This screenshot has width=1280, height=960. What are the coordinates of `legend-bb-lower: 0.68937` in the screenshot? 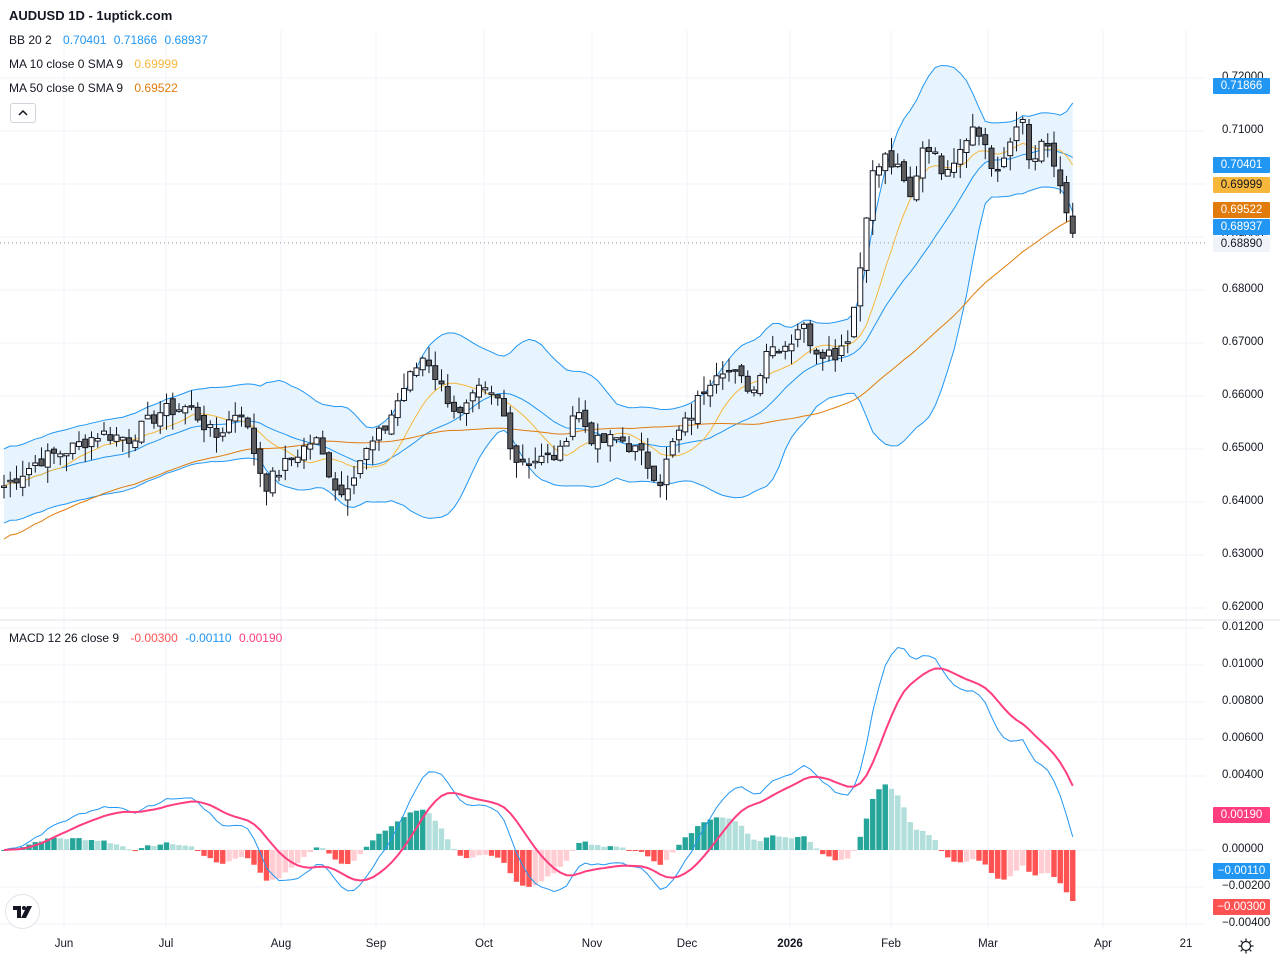 It's located at (186, 40).